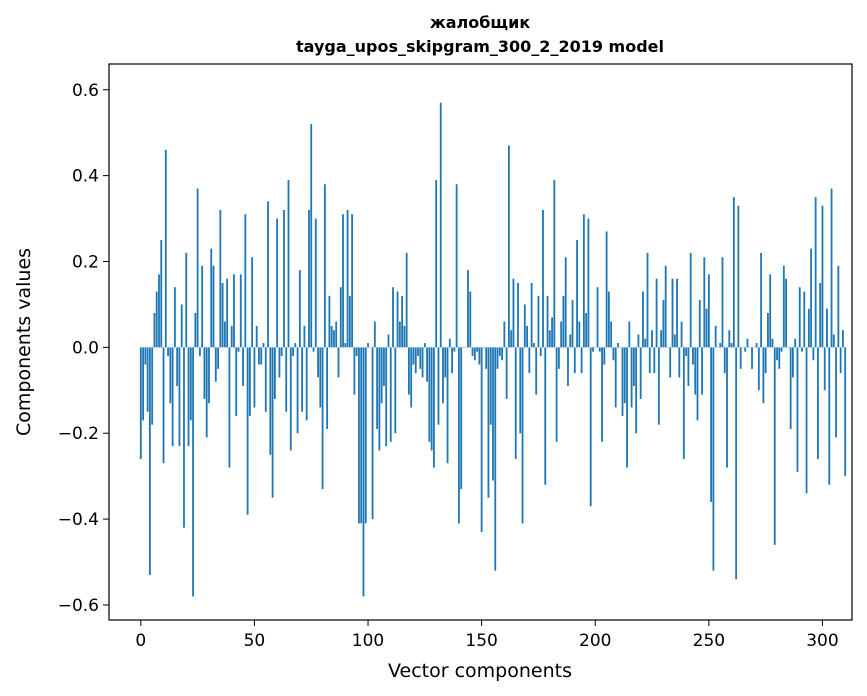 This screenshot has height=696, width=867. Describe the element at coordinates (709, 641) in the screenshot. I see `x-tick-label: 250` at that location.